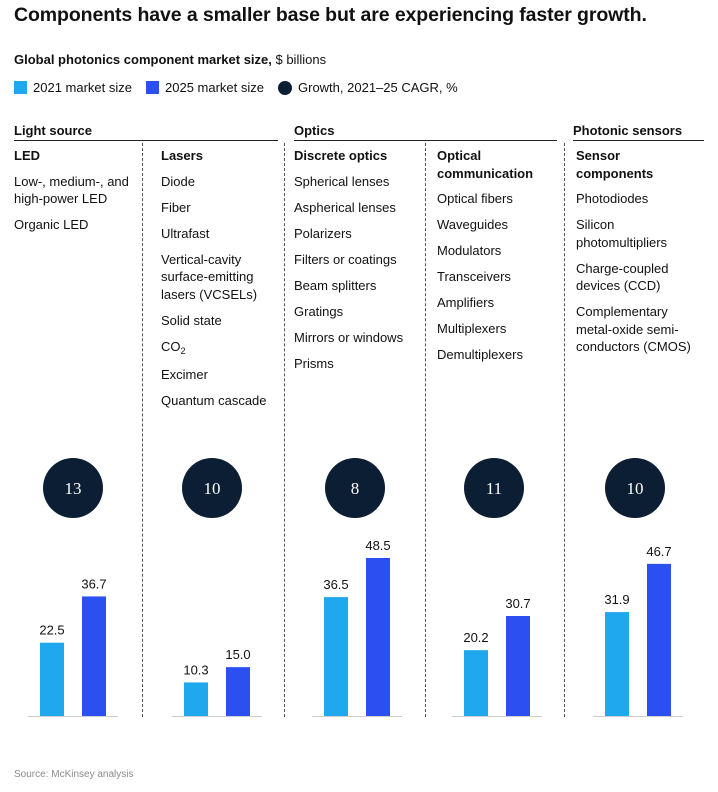 This screenshot has height=792, width=718. What do you see at coordinates (299, 59) in the screenshot?
I see `subtitle-unit: $ billions` at bounding box center [299, 59].